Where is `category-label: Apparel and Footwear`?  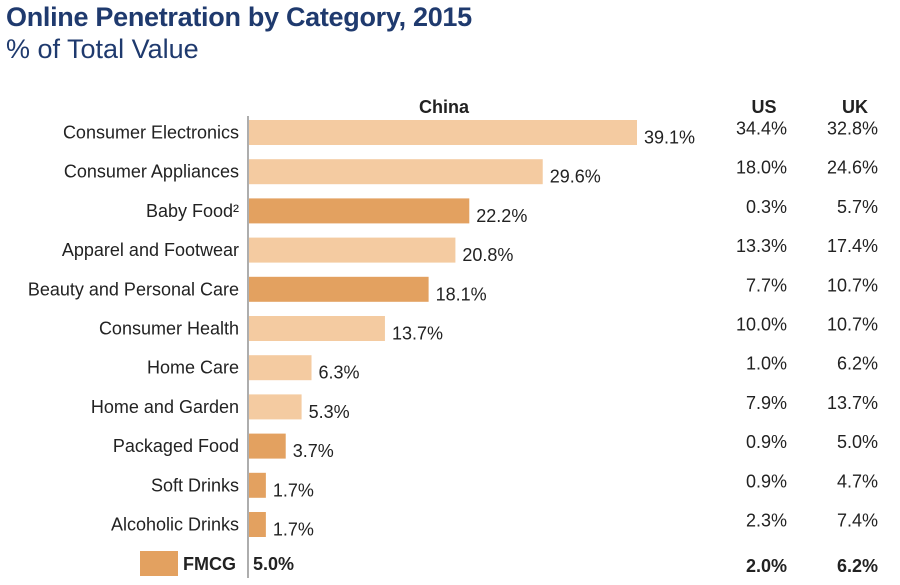 category-label: Apparel and Footwear is located at coordinates (150, 250).